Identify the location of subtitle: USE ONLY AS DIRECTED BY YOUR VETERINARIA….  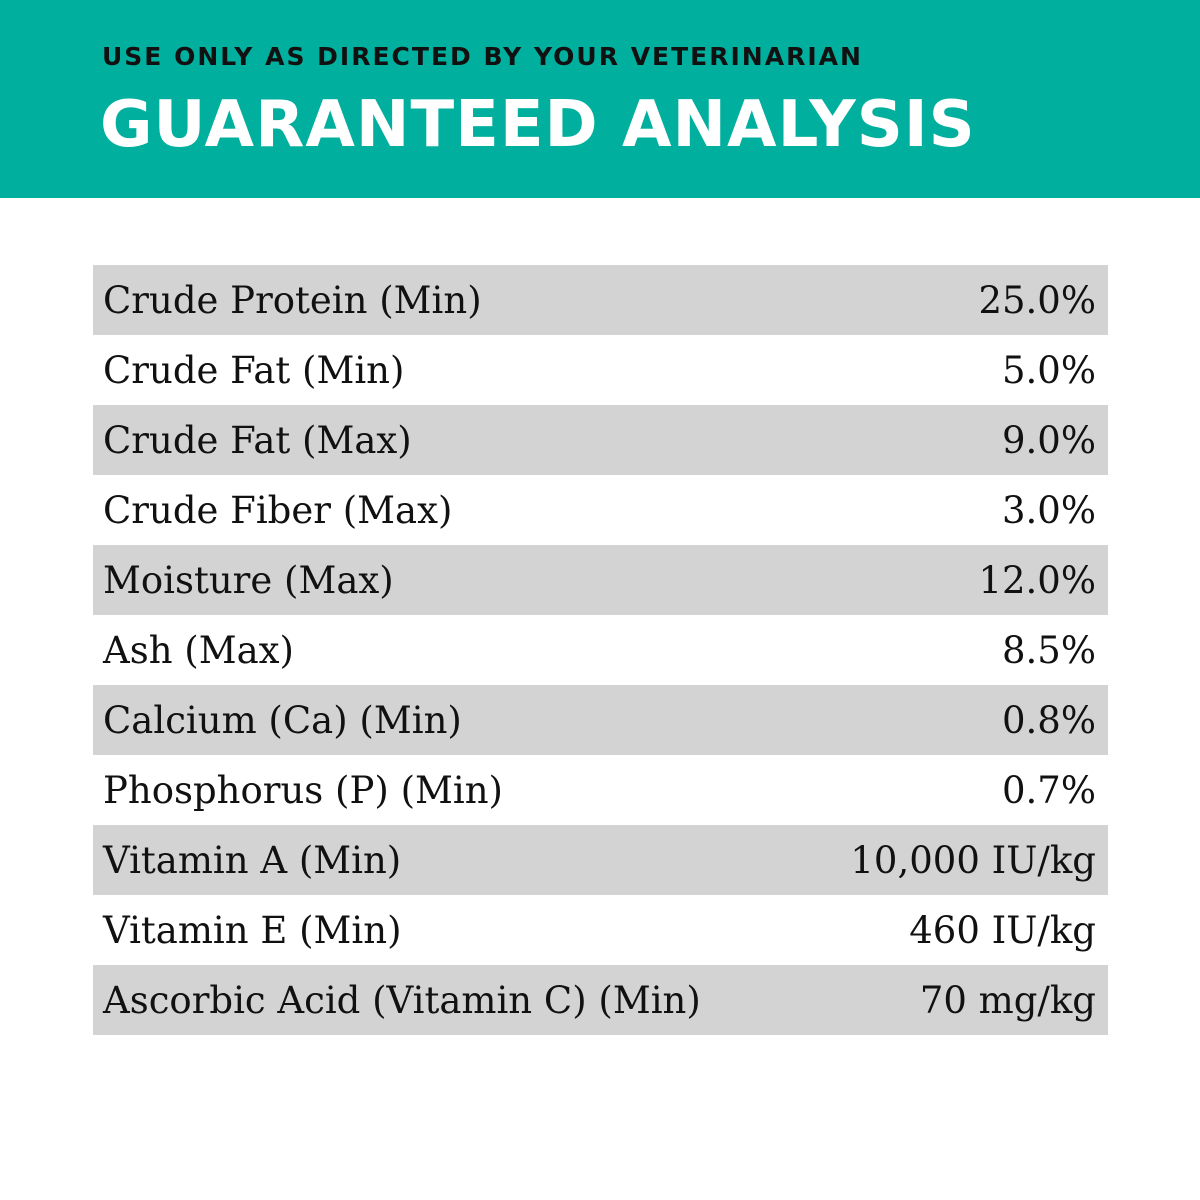
(482, 56).